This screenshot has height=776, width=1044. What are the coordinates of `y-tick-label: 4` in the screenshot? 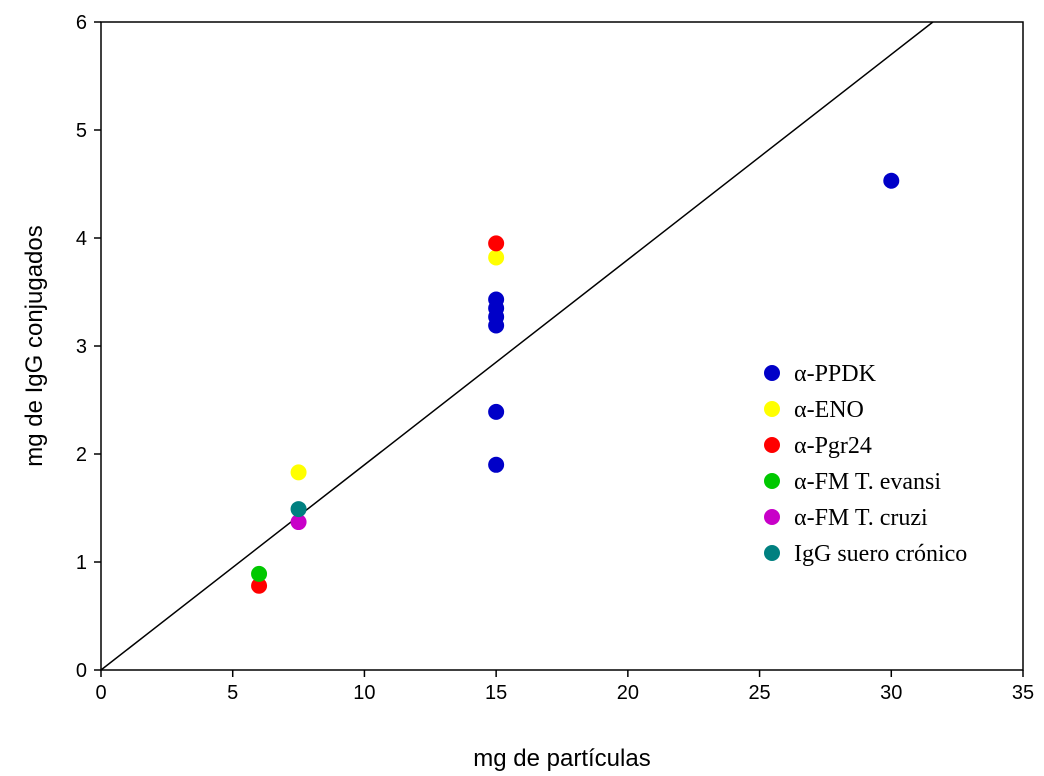 It's located at (81, 239).